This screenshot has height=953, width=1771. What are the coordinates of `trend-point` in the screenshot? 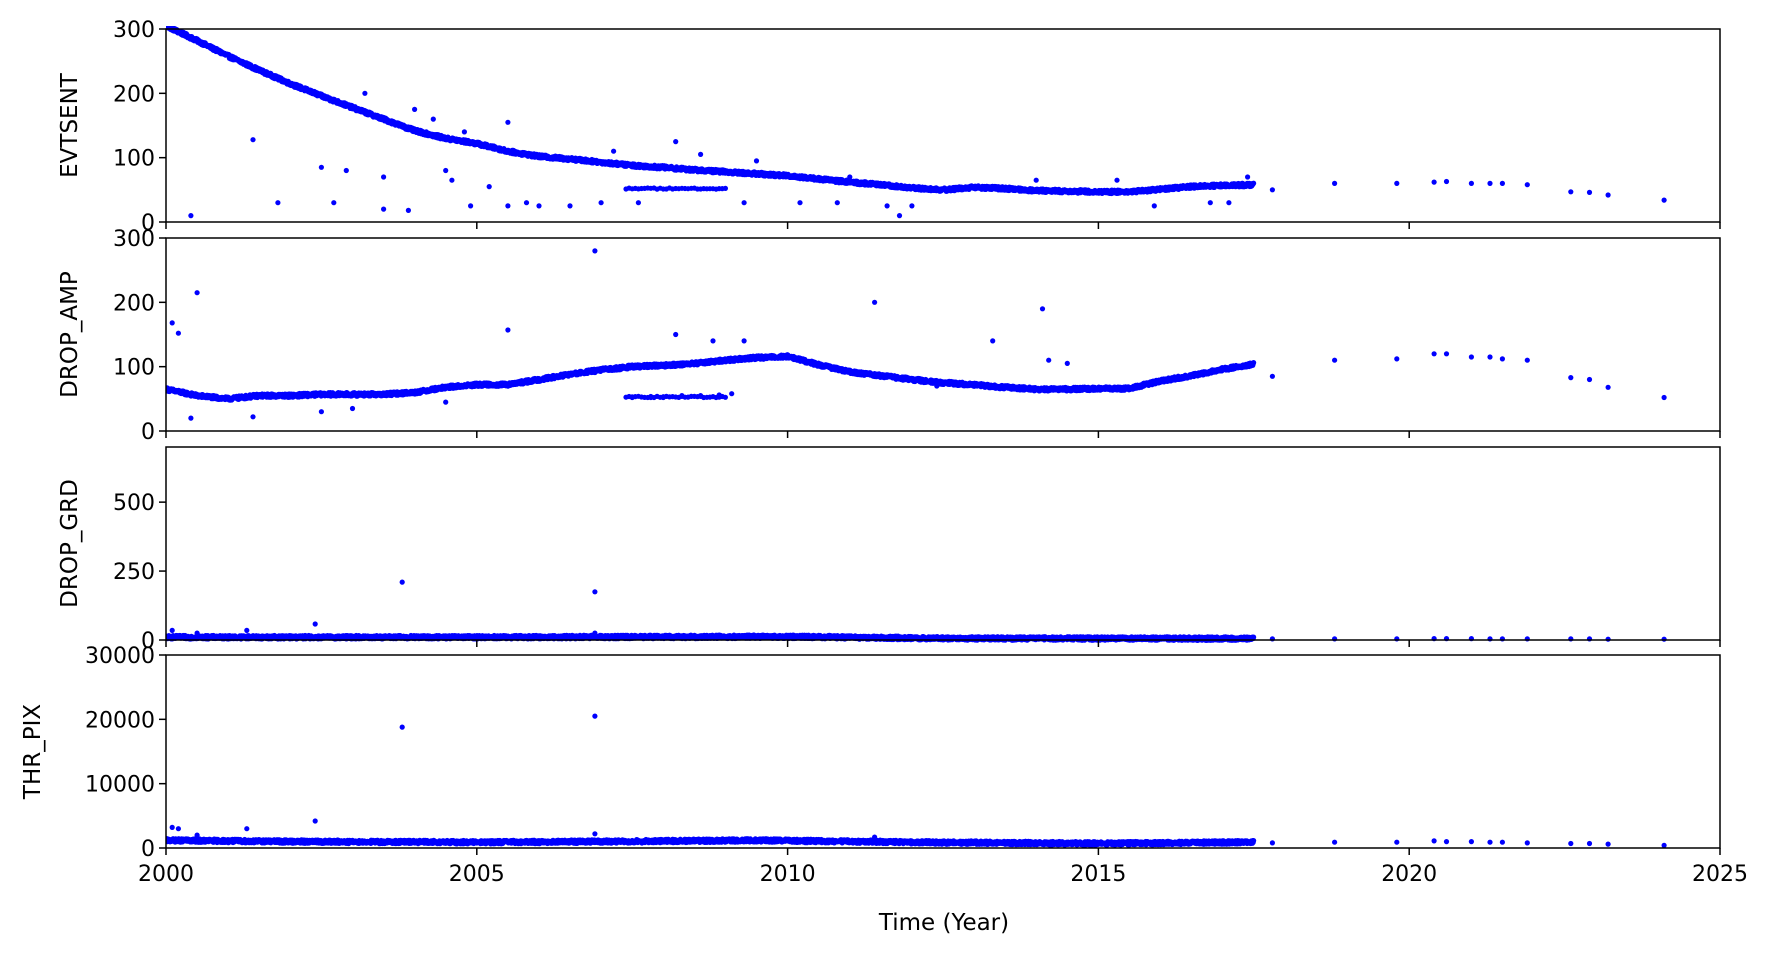 It's located at (1254, 183).